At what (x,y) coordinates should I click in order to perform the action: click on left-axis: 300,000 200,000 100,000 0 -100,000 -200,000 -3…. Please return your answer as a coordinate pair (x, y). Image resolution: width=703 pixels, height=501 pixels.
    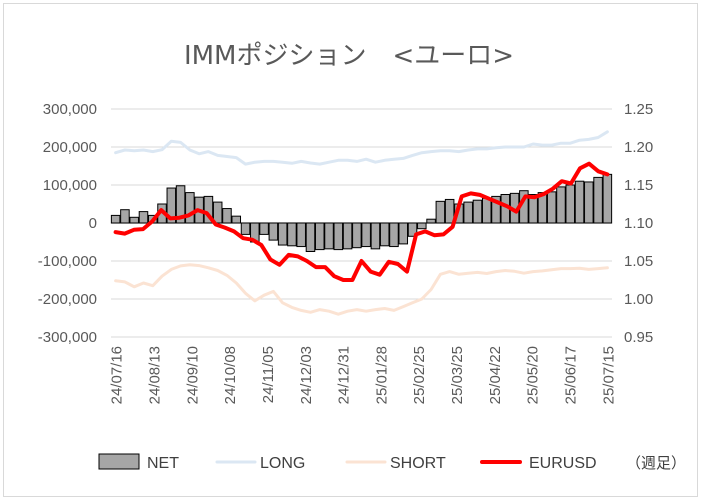
    Looking at the image, I should click on (67, 223).